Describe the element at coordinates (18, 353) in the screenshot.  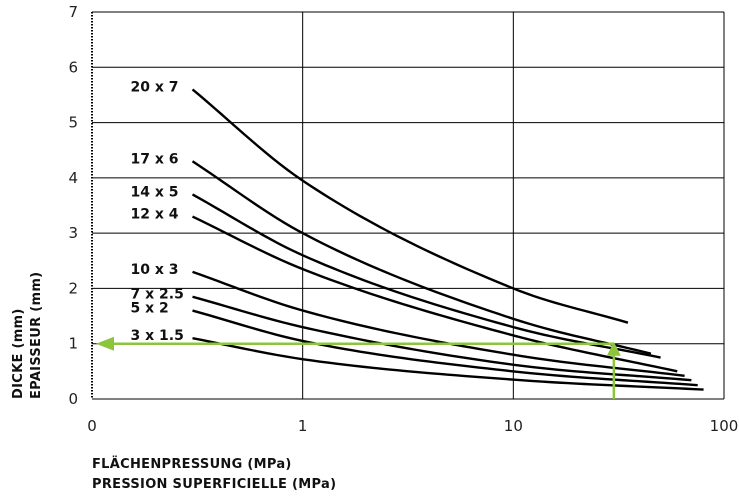
I see `y-axis-title-line-1: DICKE (mm)` at that location.